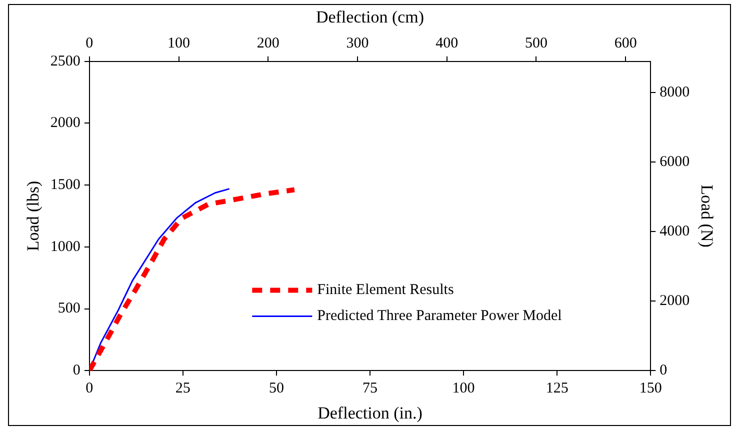 This screenshot has width=740, height=434. Describe the element at coordinates (625, 43) in the screenshot. I see `x2-tick-label: 600` at that location.